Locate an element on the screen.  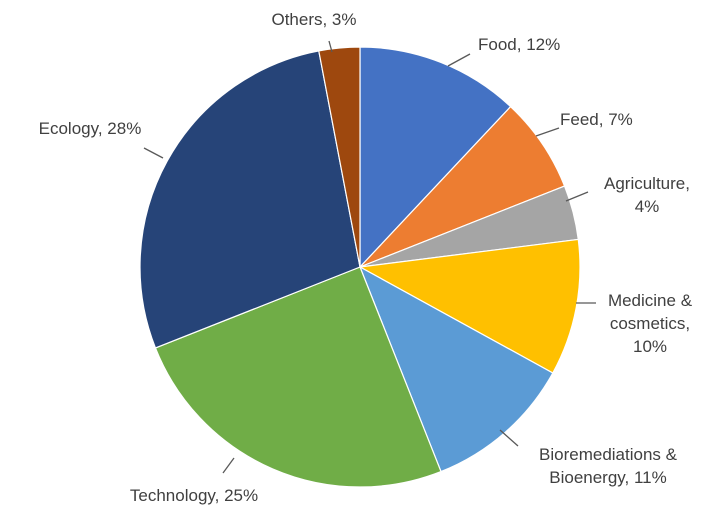
leader-line-bioremediations-bioenergy is located at coordinates (509, 438).